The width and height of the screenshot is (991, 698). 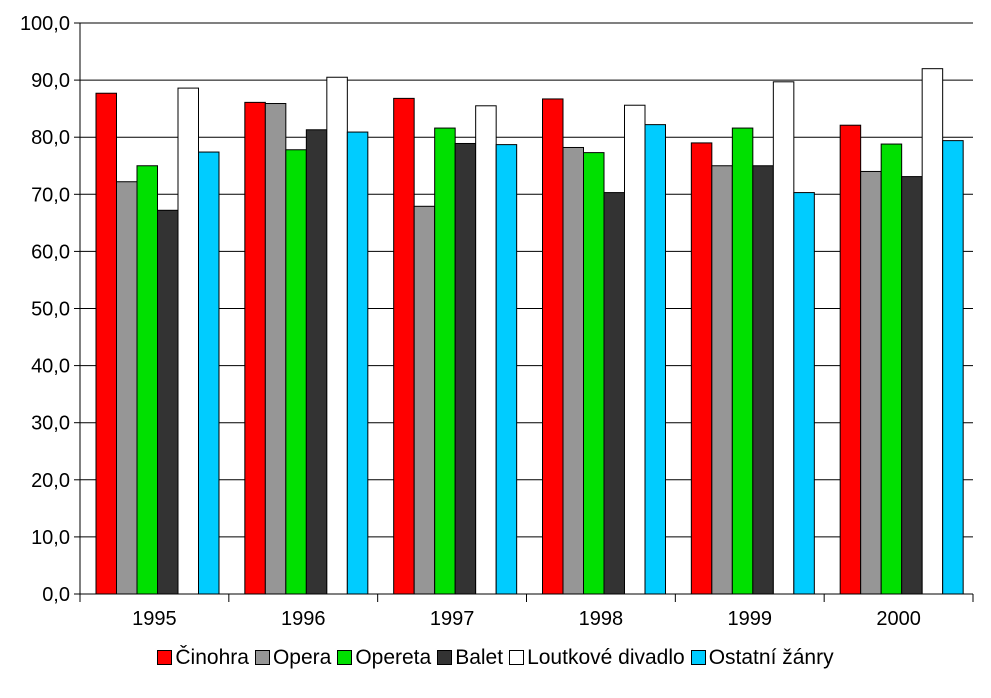 What do you see at coordinates (255, 348) in the screenshot?
I see `bar--inohra-1996` at bounding box center [255, 348].